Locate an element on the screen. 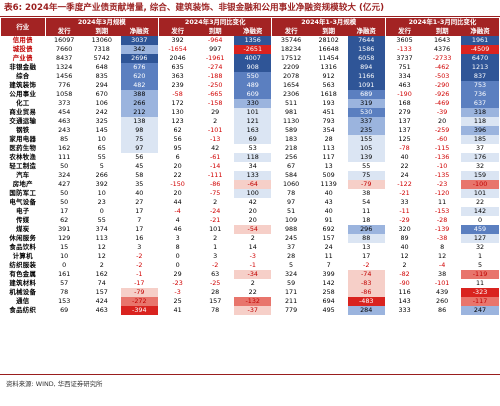  value-cell: 333 is located at coordinates (404, 310).